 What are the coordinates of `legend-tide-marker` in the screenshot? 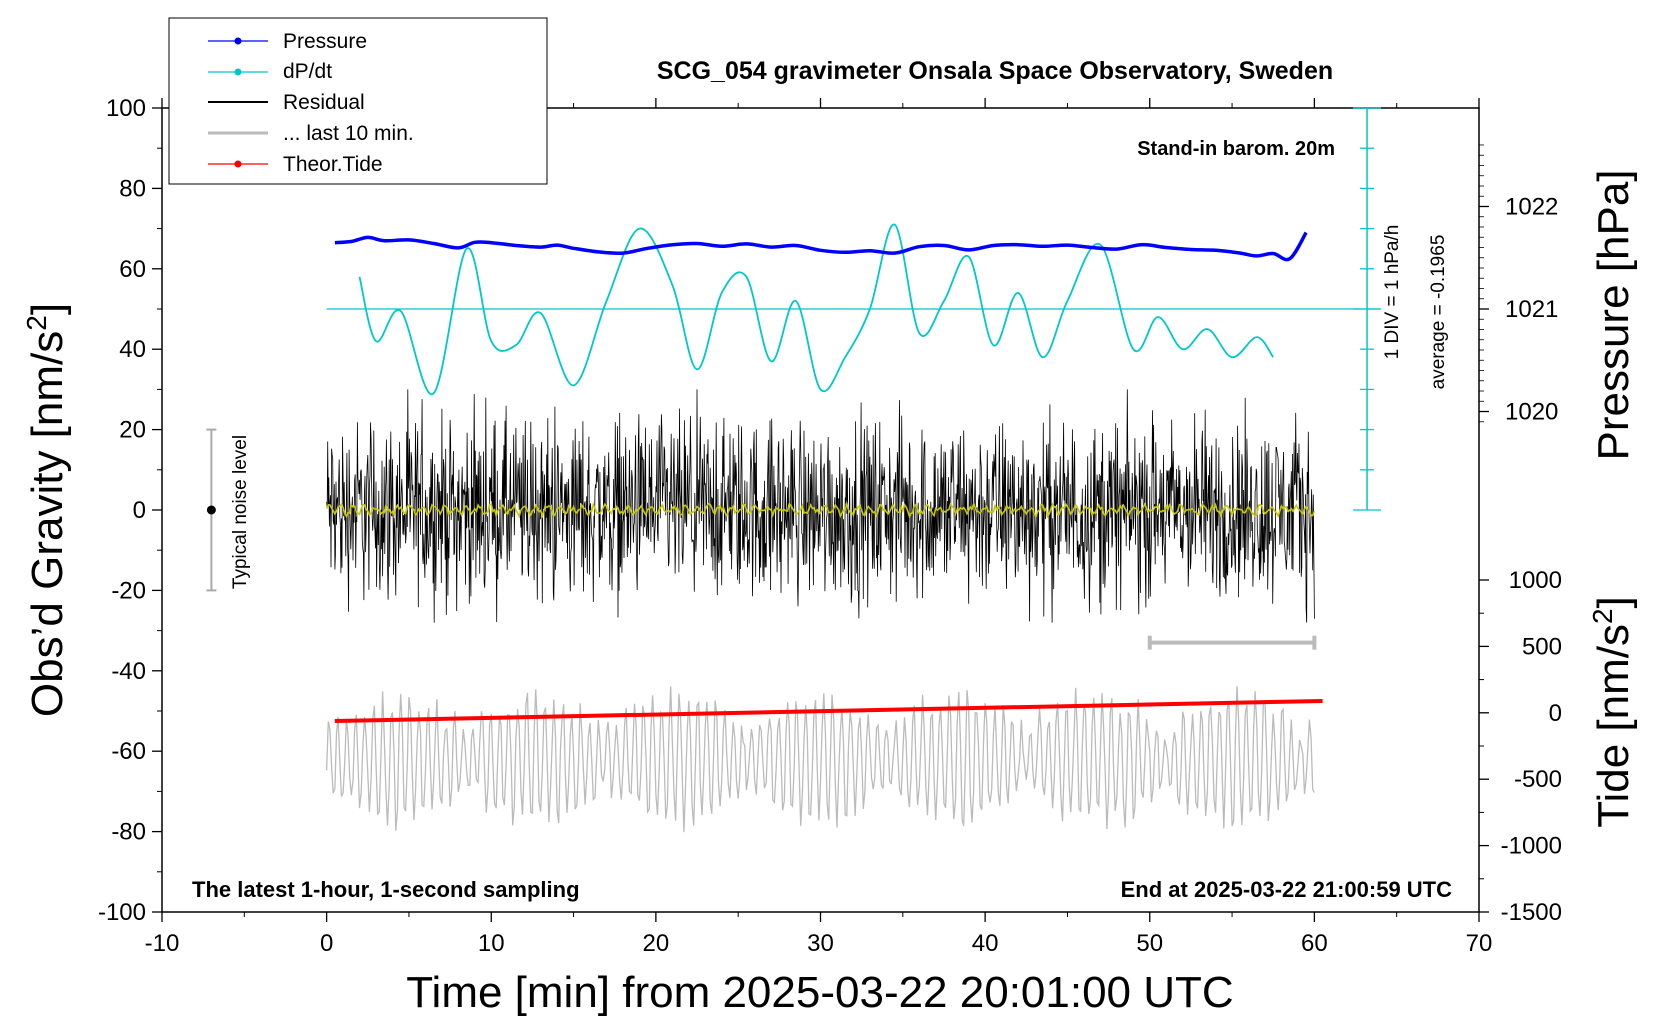 It's located at (238, 164).